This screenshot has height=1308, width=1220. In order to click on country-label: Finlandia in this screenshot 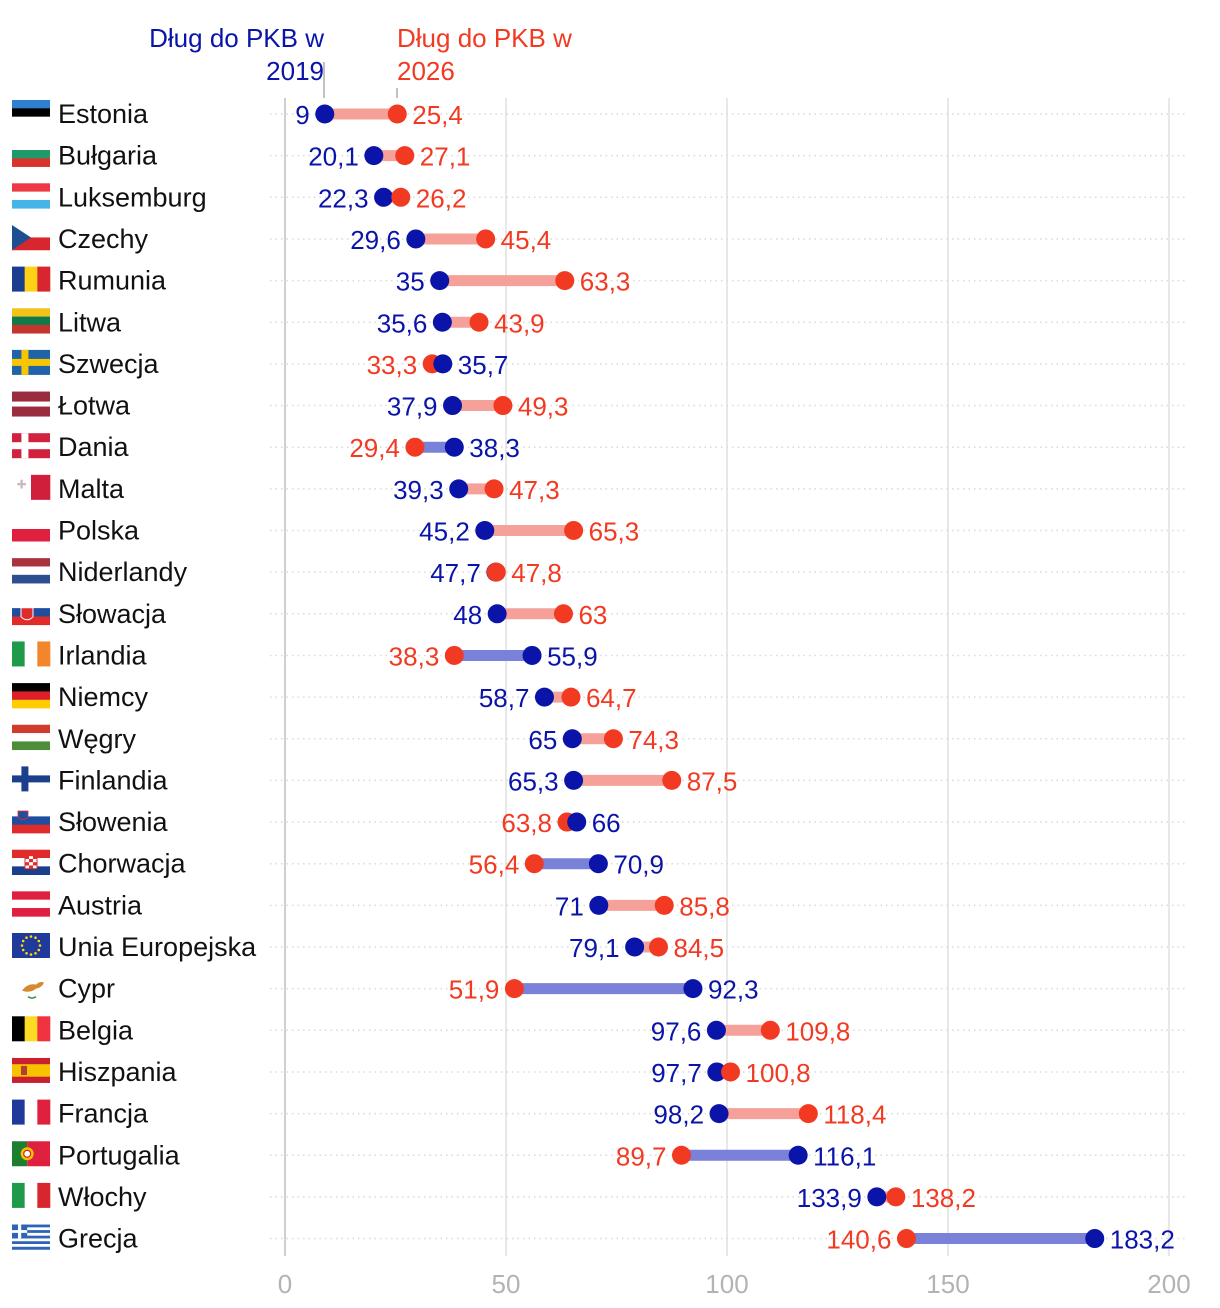, I will do `click(113, 780)`.